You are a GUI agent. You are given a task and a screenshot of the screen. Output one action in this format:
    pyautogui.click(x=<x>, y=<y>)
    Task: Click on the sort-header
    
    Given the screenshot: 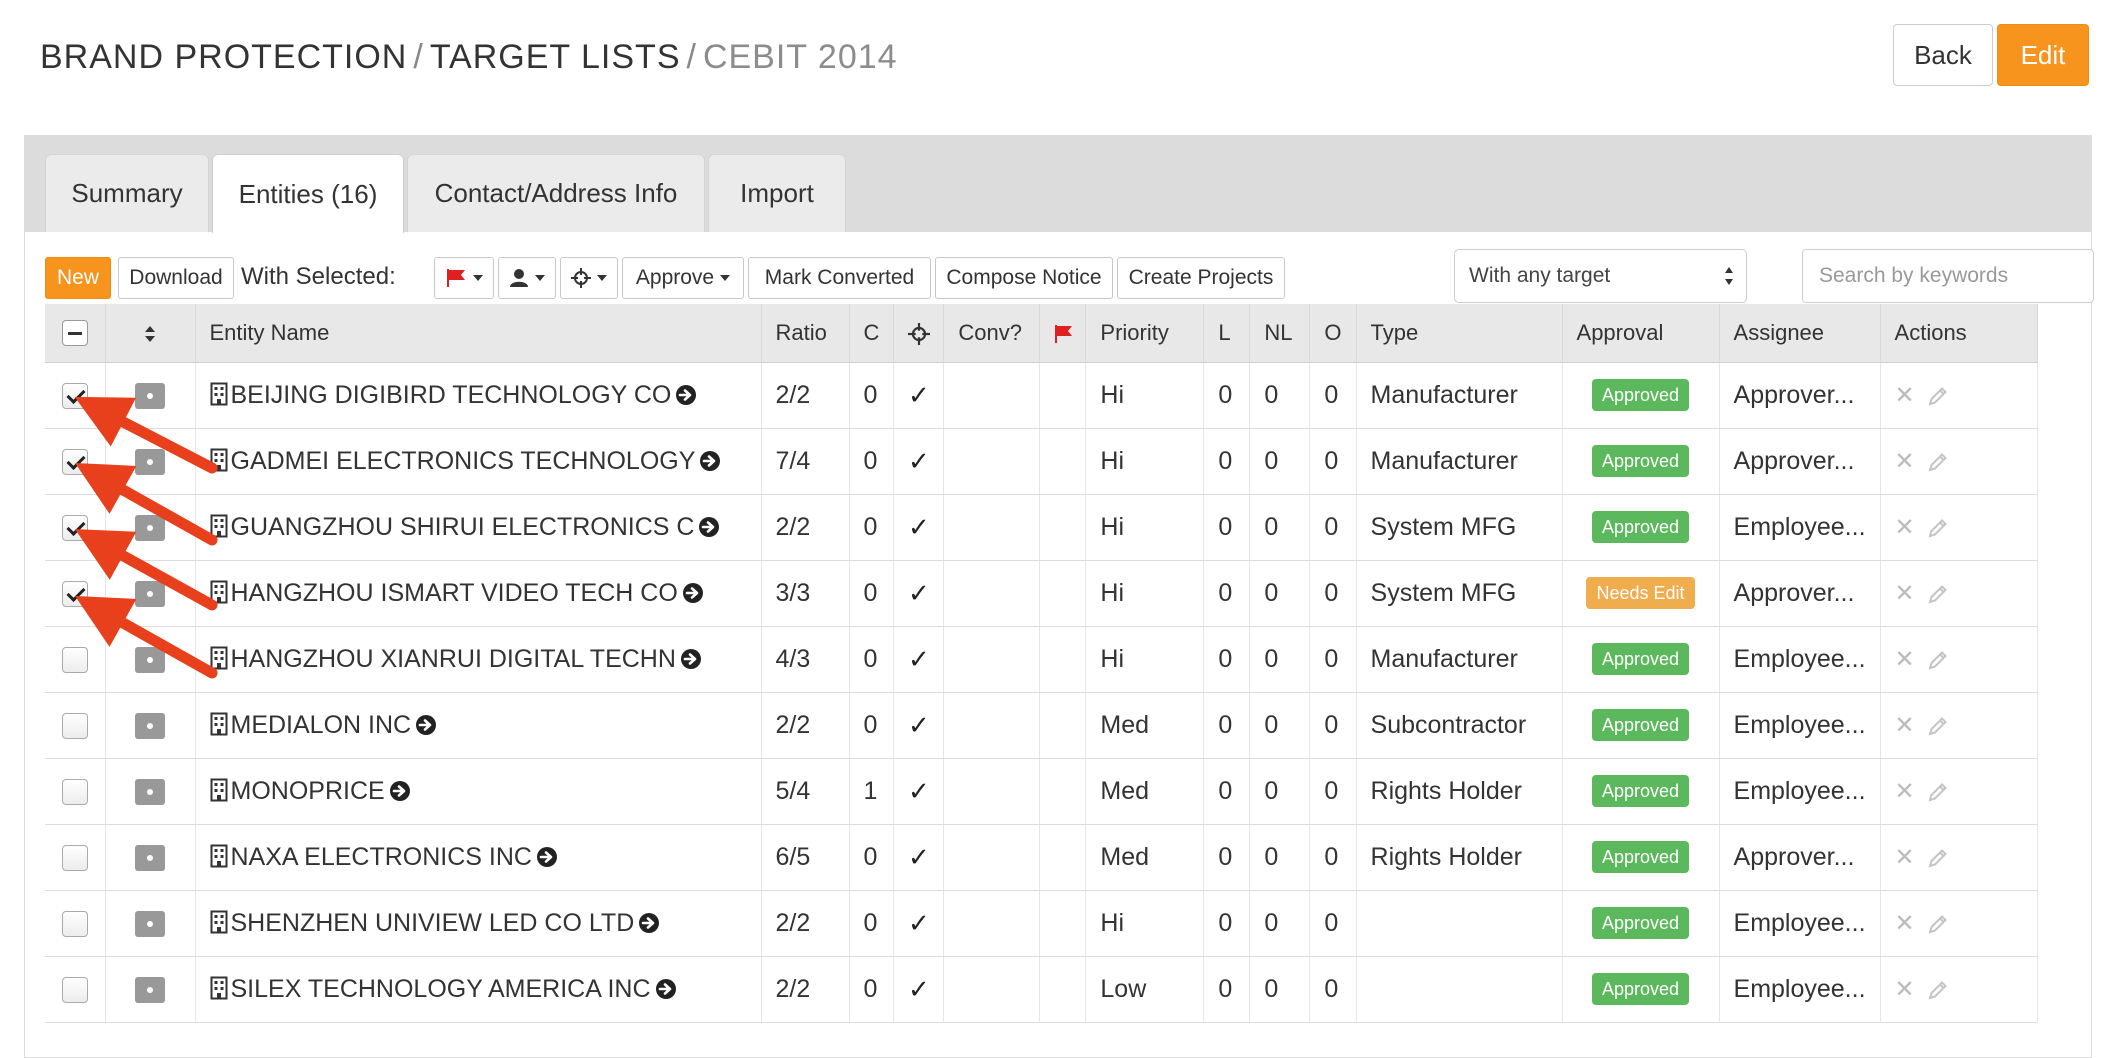 What is the action you would take?
    pyautogui.click(x=150, y=333)
    